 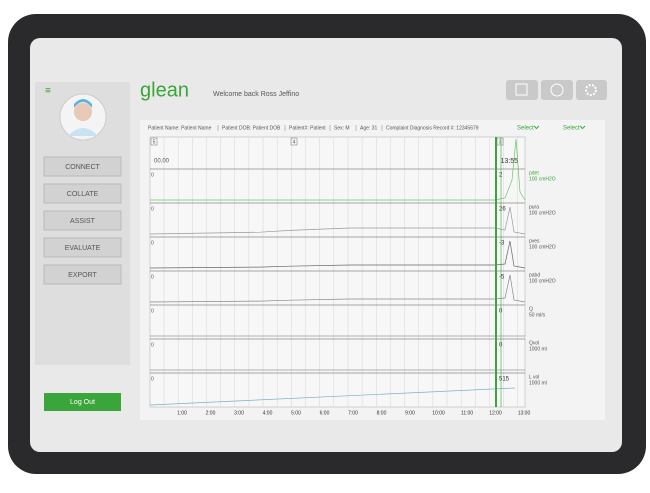 I want to click on gear-icon, so click(x=591, y=90).